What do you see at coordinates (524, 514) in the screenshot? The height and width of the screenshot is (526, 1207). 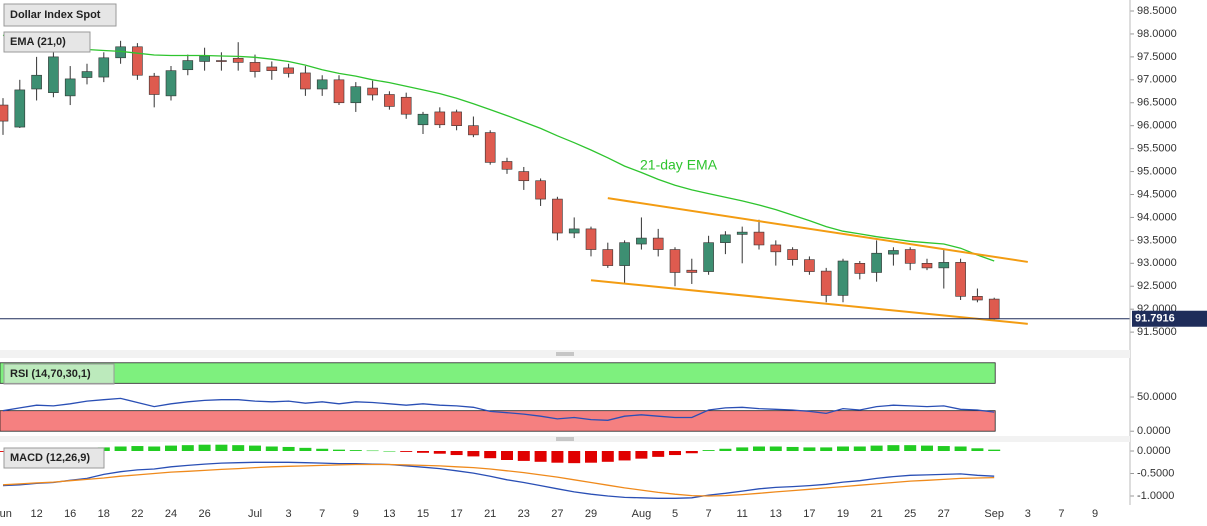 I see `x-tick-label: 23` at bounding box center [524, 514].